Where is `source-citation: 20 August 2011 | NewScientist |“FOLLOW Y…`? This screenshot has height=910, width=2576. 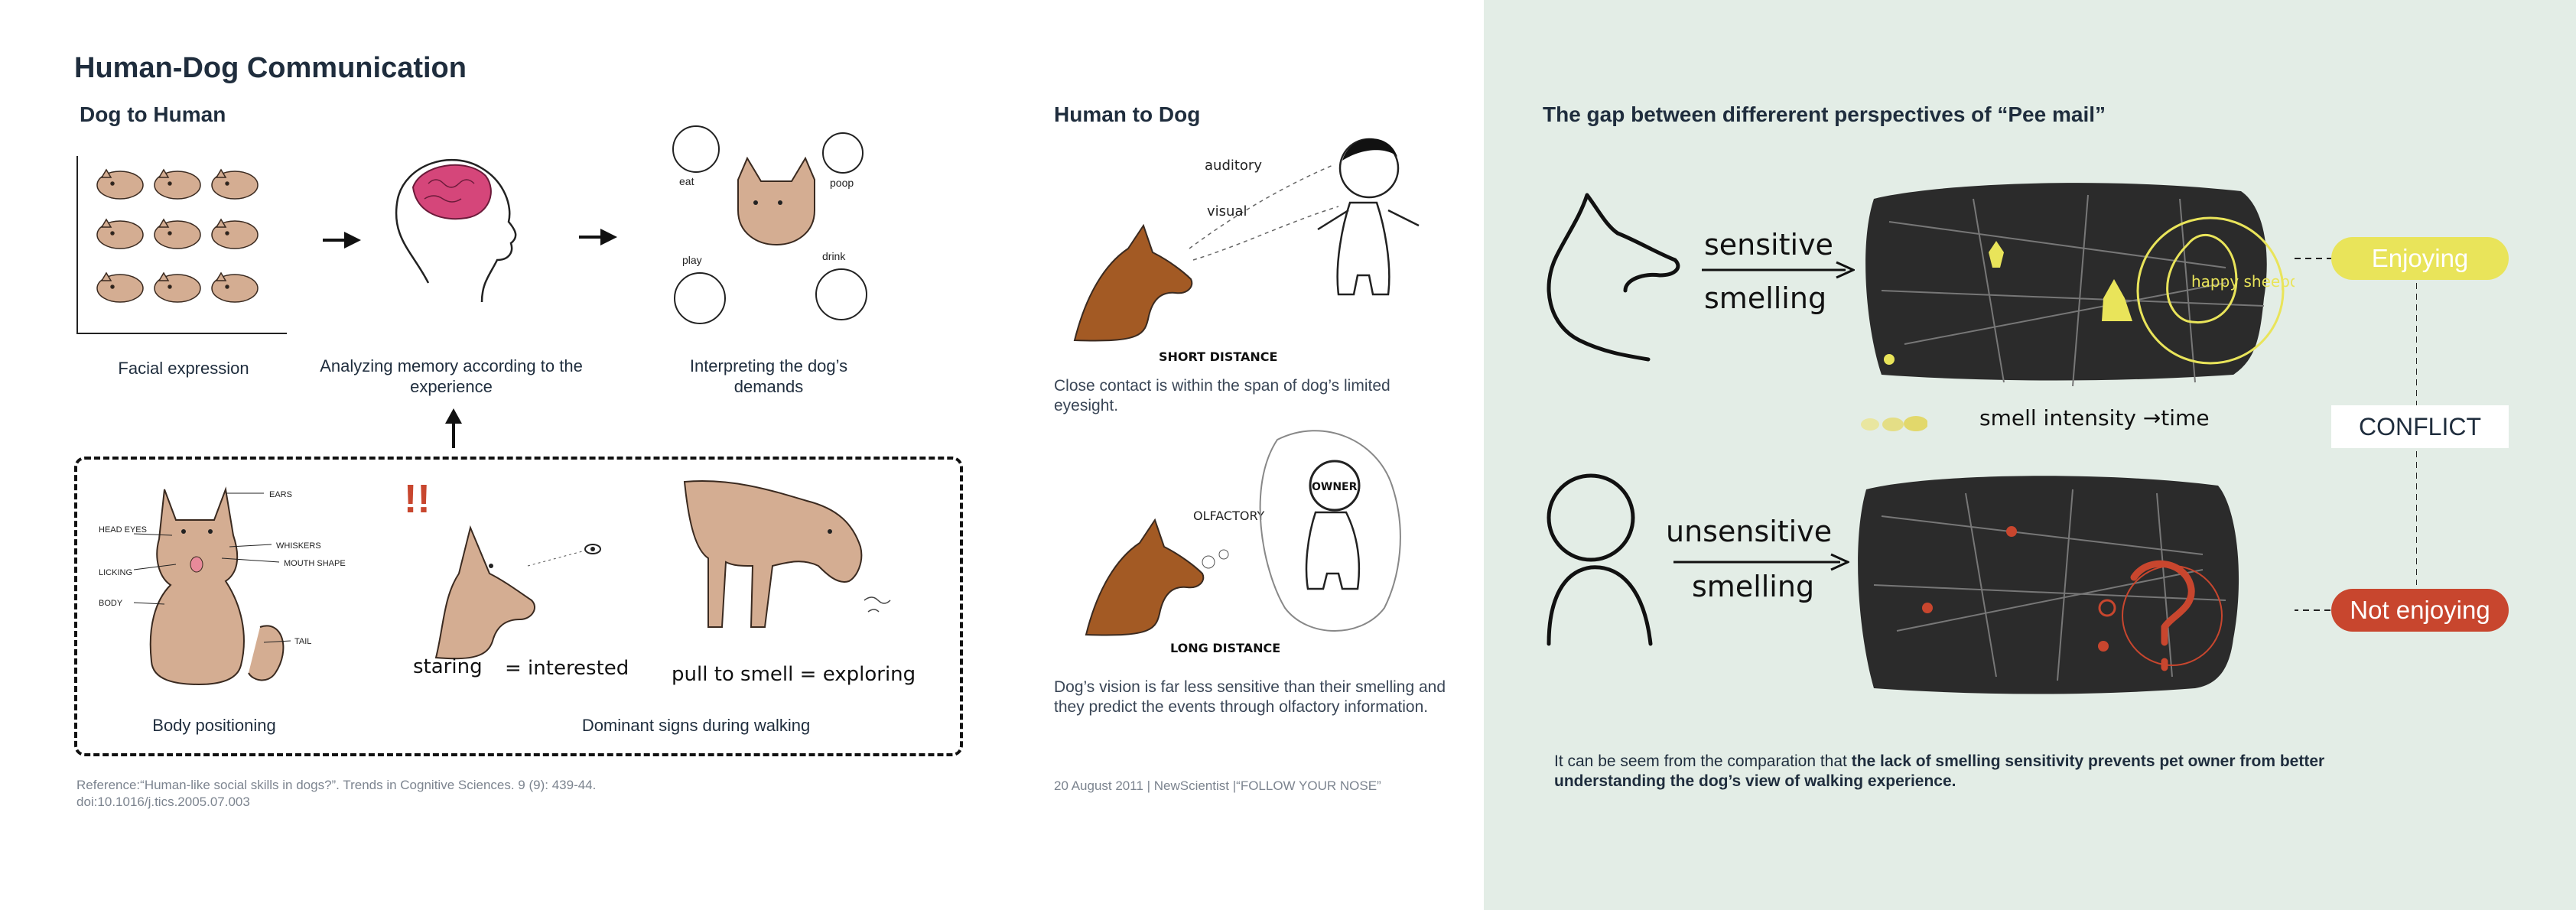 source-citation: 20 August 2011 | NewScientist |“FOLLOW Y… is located at coordinates (1217, 785).